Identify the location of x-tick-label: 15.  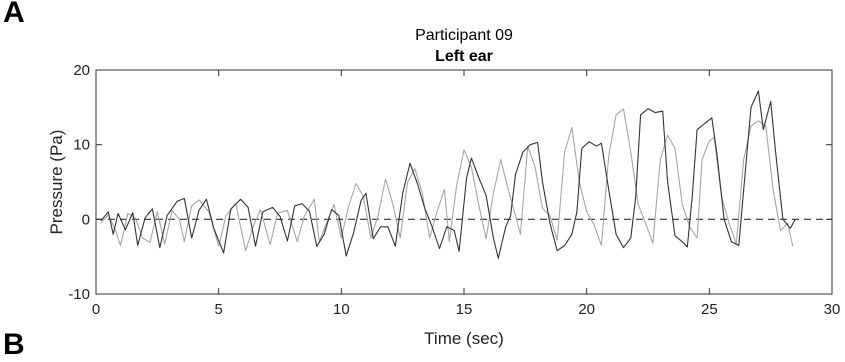
(464, 309).